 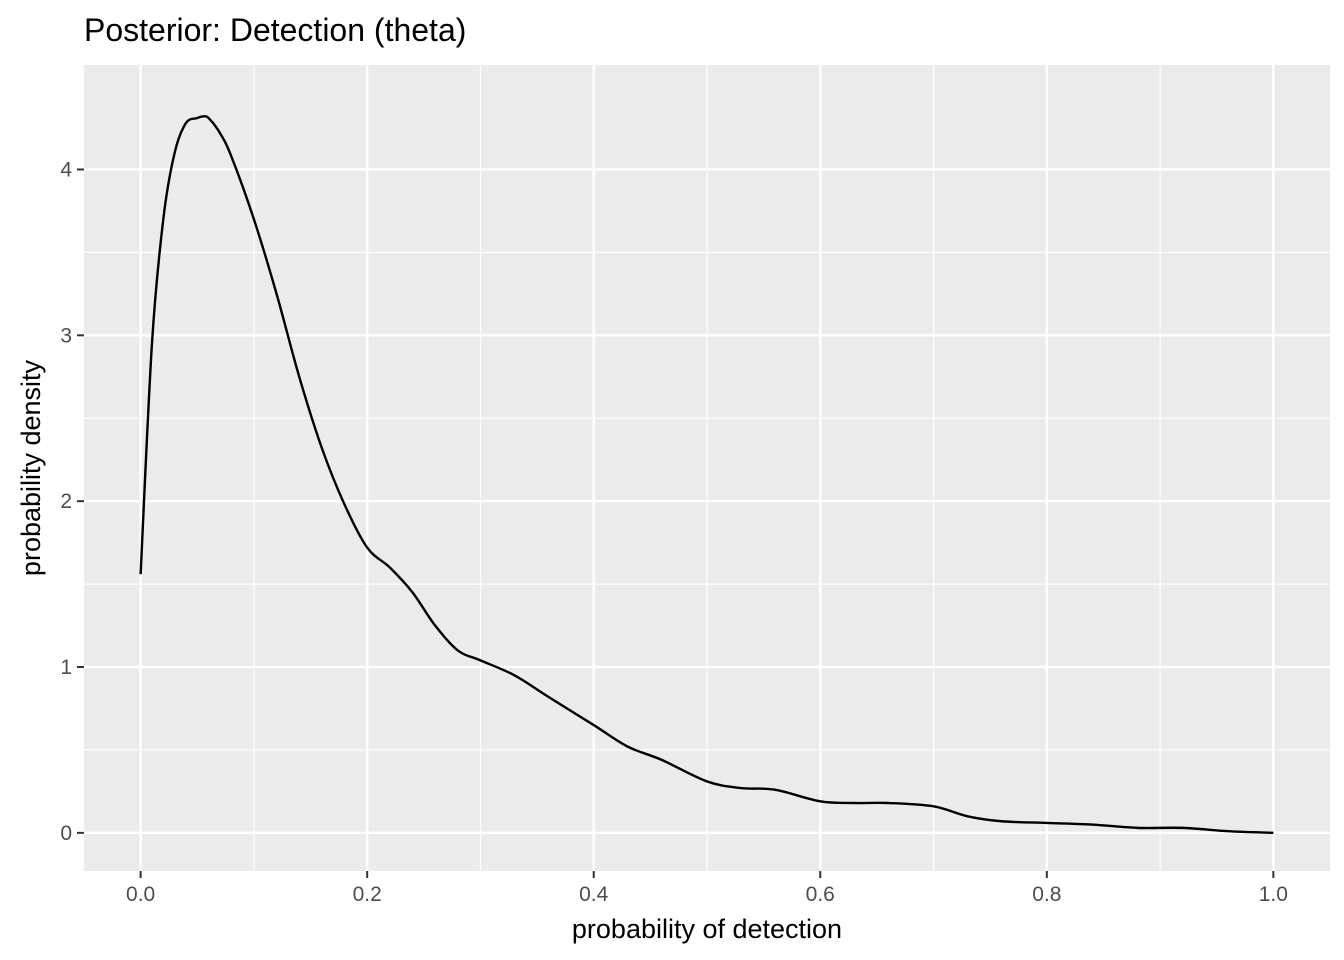 What do you see at coordinates (66, 335) in the screenshot?
I see `y-tick-label: 3` at bounding box center [66, 335].